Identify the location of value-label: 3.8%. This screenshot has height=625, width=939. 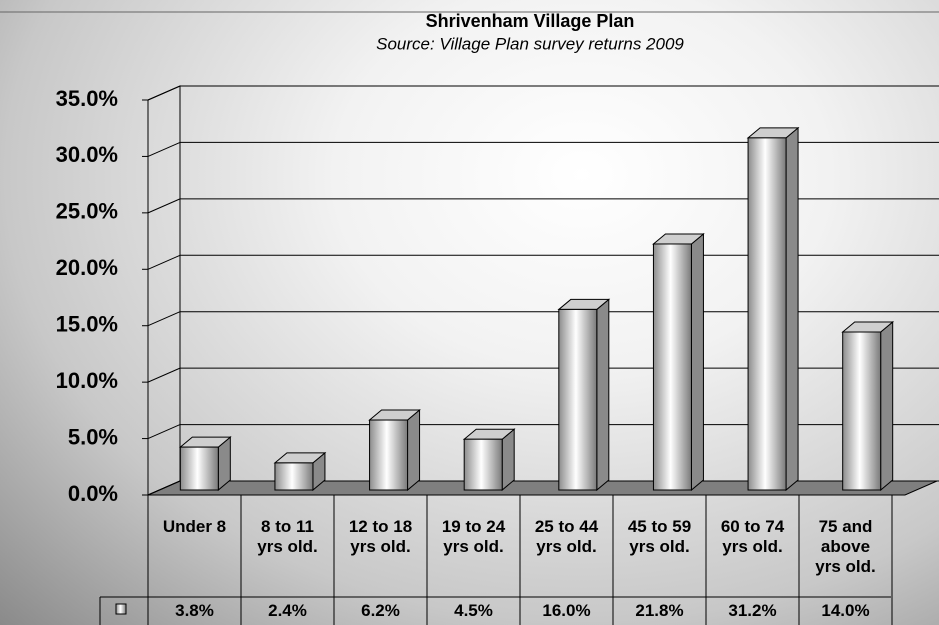
(194, 611).